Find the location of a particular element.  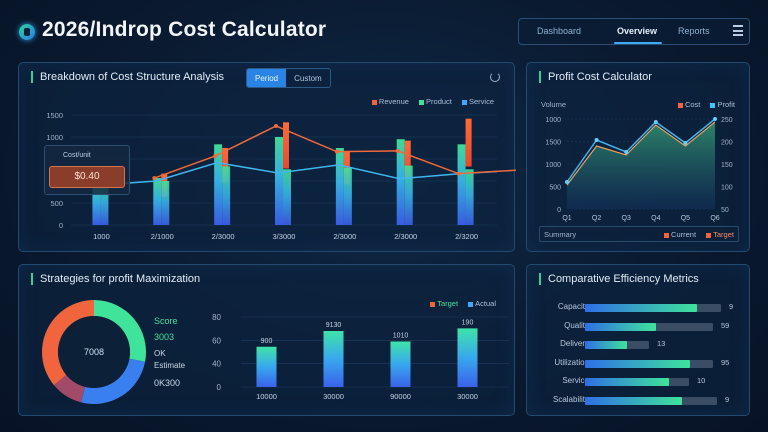

legend-actual: Actual is located at coordinates (485, 303).